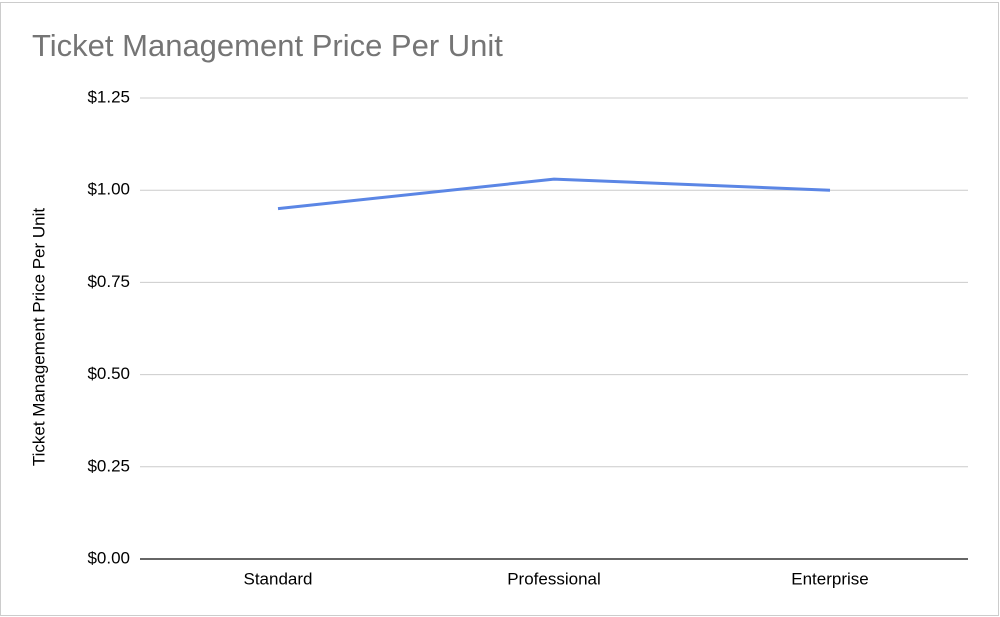  I want to click on chart-title: Ticket Management Price Per Unit, so click(267, 45).